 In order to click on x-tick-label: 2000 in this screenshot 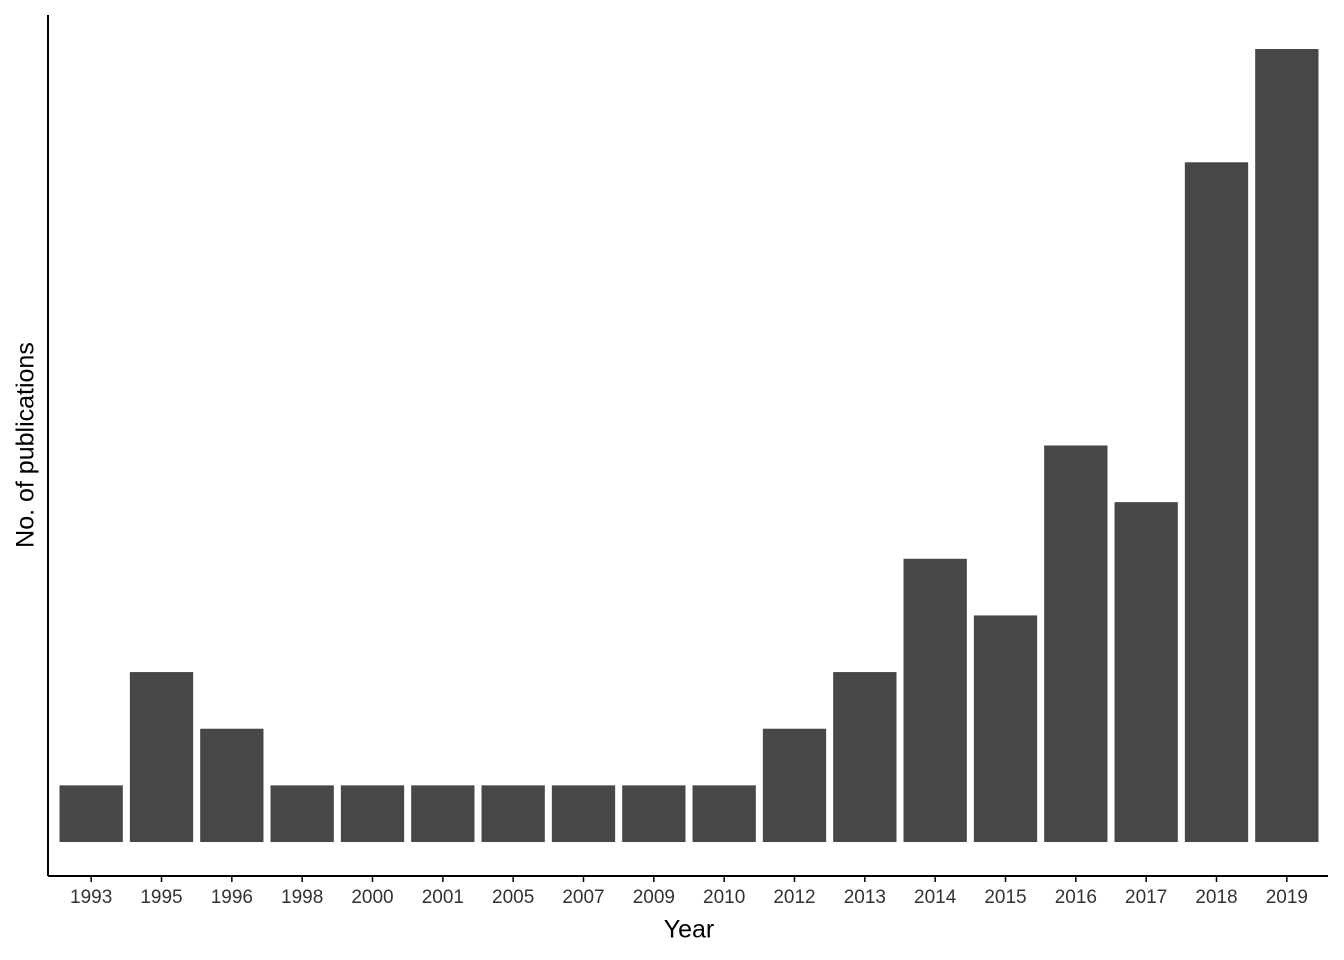, I will do `click(372, 897)`.